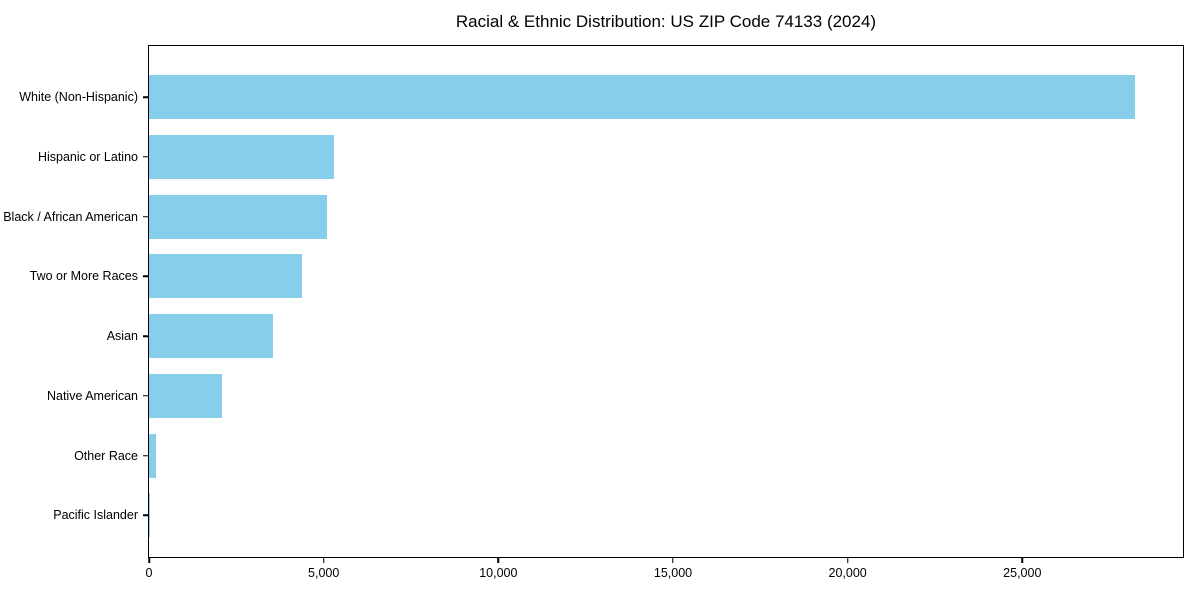 Image resolution: width=1200 pixels, height=600 pixels. Describe the element at coordinates (241, 156) in the screenshot. I see `bar-hispanic-or-latino` at that location.